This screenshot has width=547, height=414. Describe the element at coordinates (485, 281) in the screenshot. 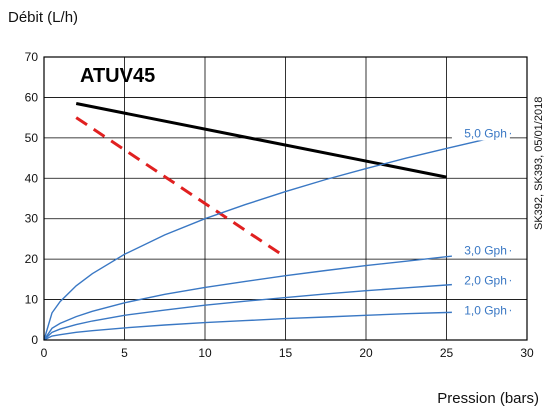

I see `series-label: 2,0 Gph` at that location.